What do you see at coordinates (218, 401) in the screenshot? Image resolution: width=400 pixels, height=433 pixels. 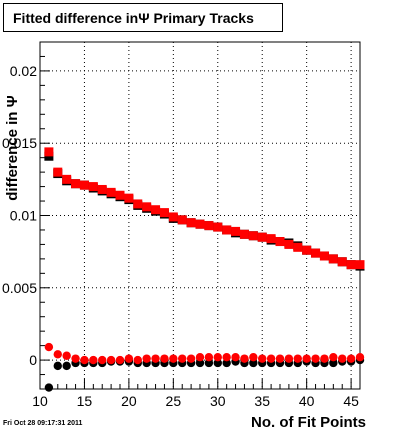 I see `x-tick-label: 30` at bounding box center [218, 401].